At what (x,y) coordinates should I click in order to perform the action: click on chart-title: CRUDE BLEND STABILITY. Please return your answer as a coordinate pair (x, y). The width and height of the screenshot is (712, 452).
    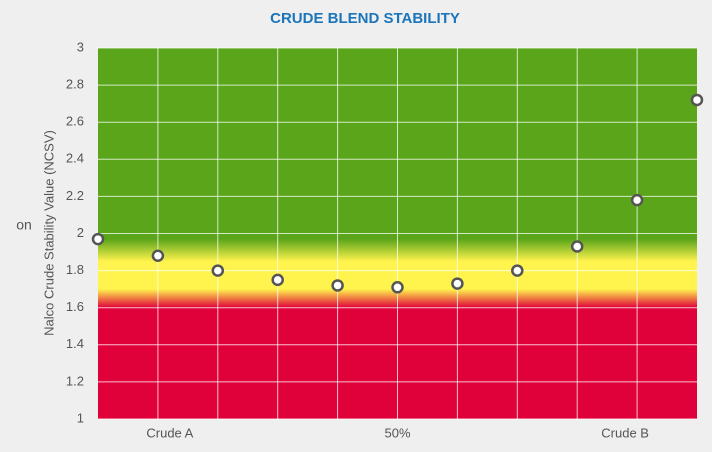
    Looking at the image, I should click on (365, 18).